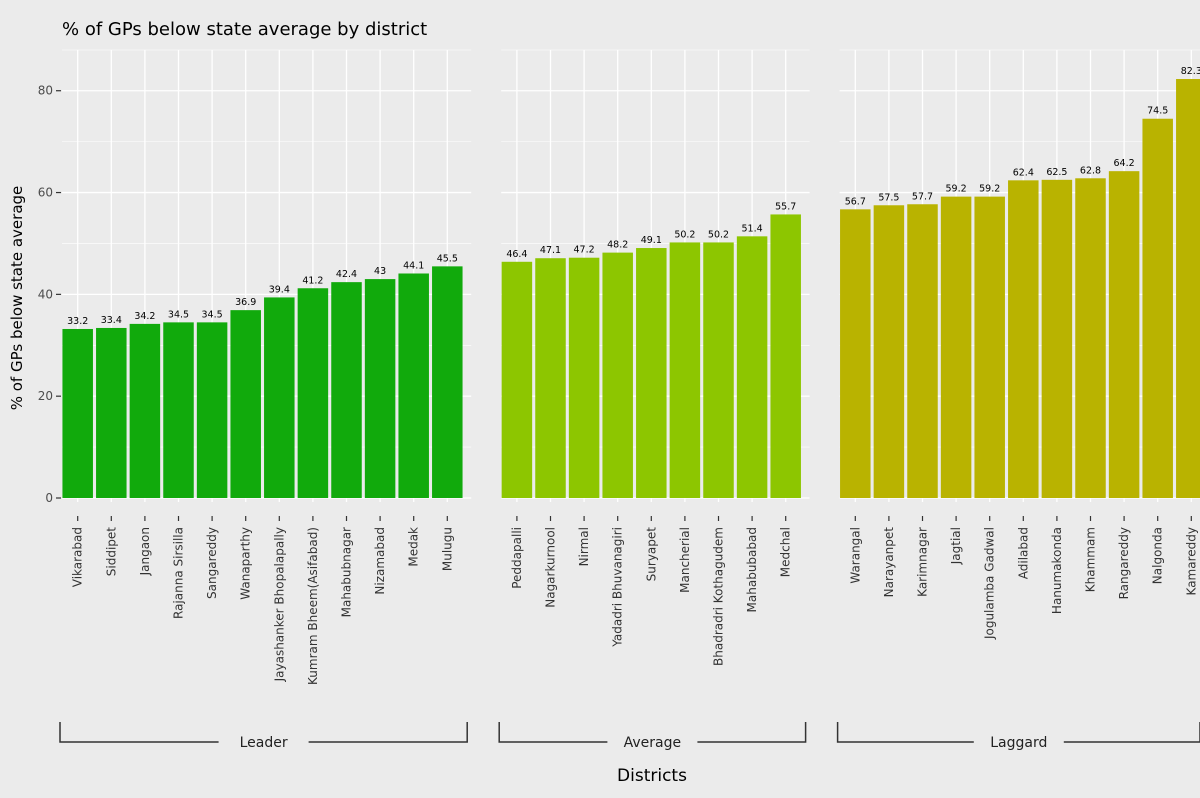  What do you see at coordinates (718, 234) in the screenshot?
I see `bar-value-label: 50.2` at bounding box center [718, 234].